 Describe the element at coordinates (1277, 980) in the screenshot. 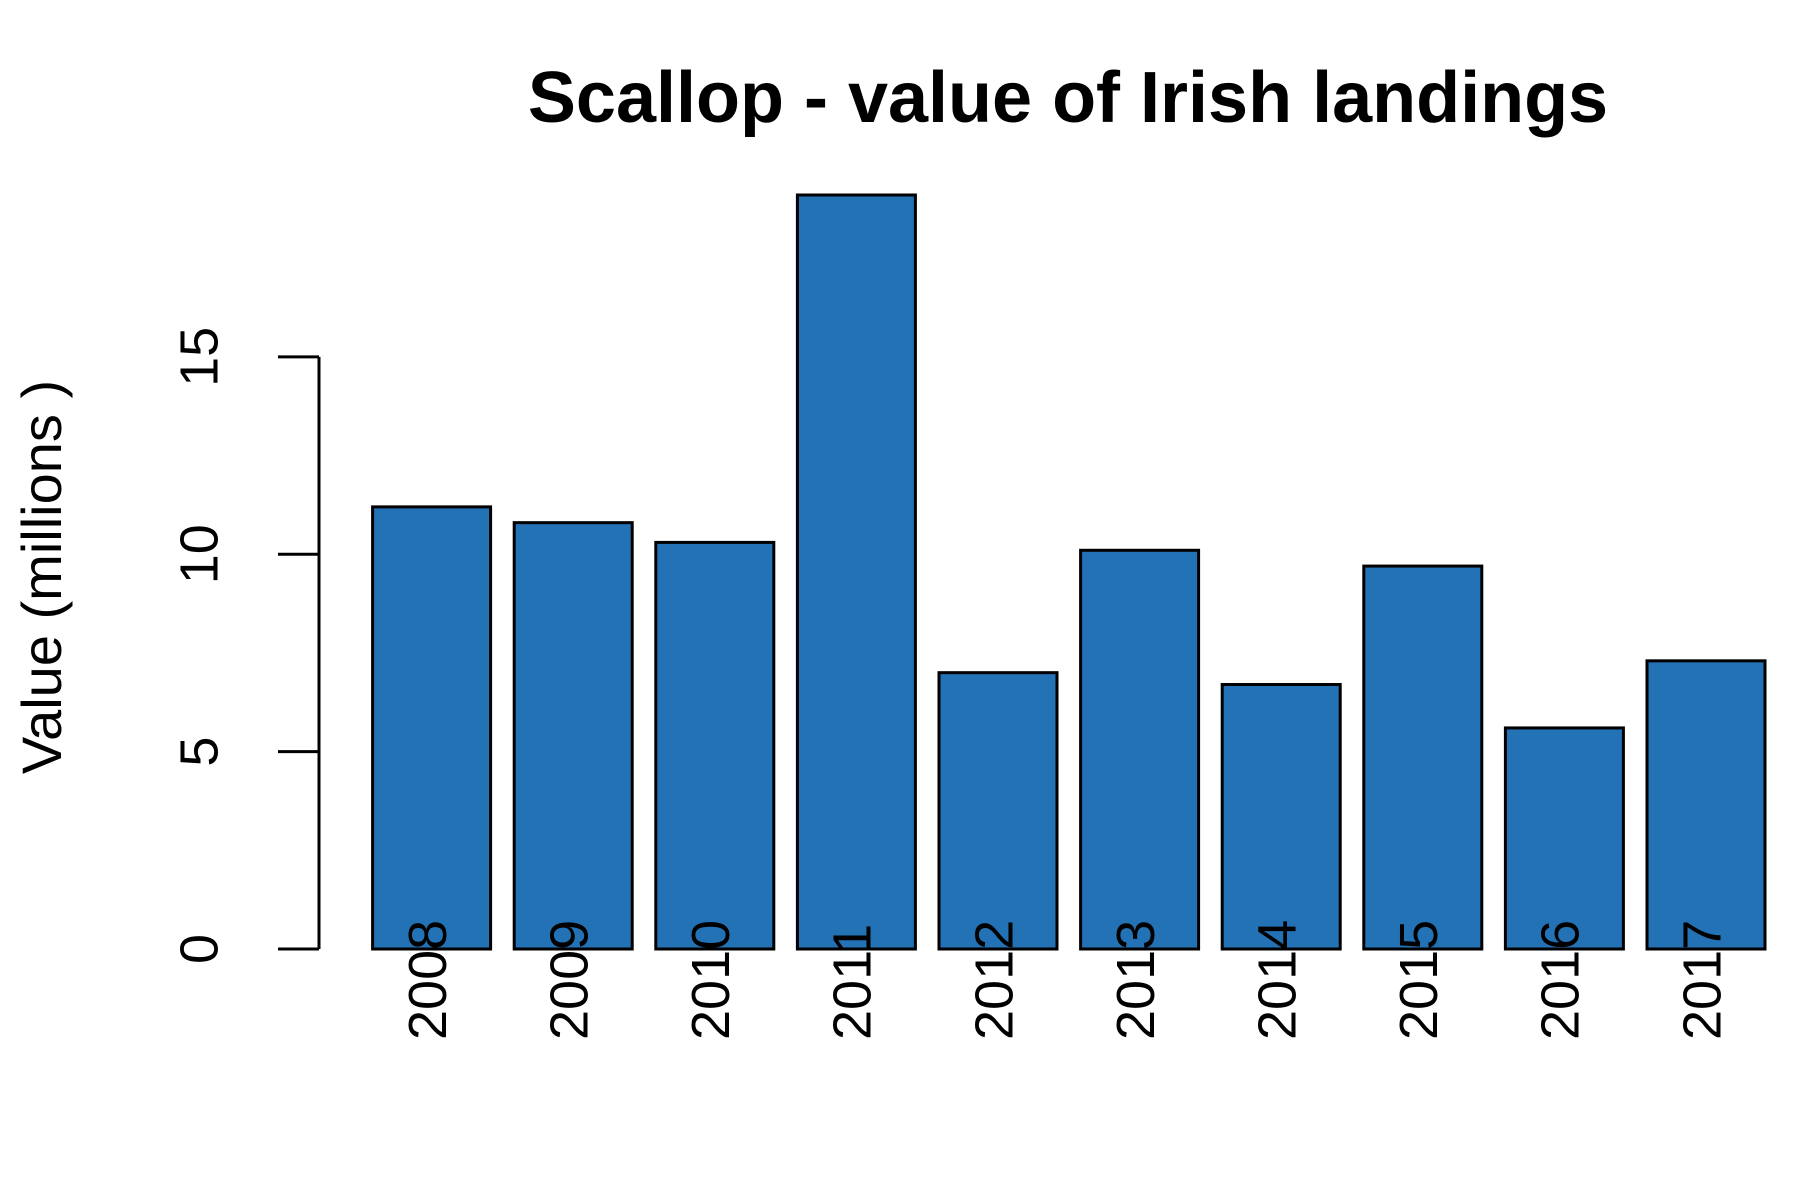

I see `x-tick-label: 2014` at that location.